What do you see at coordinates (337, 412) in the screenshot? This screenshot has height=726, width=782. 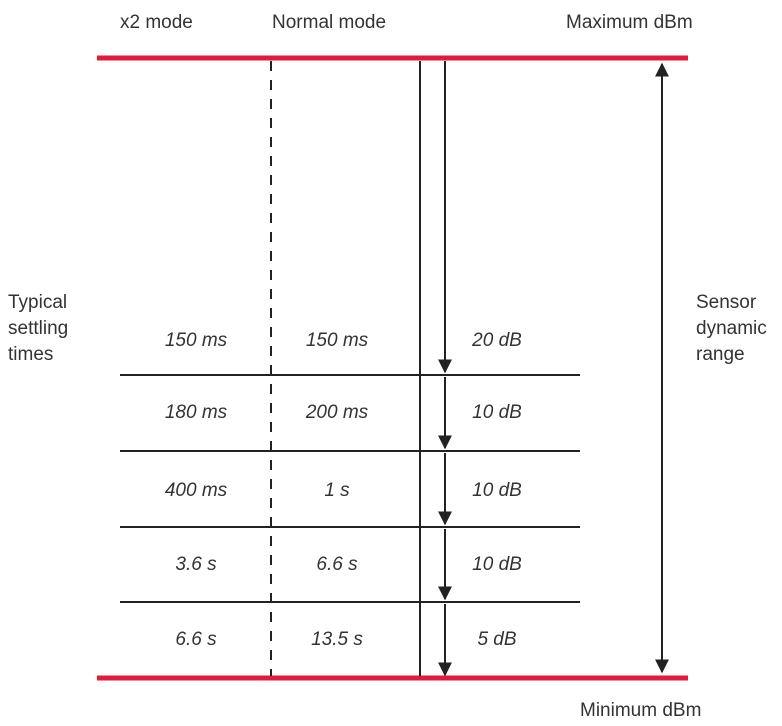 I see `row-2-normal-time: 200 ms` at bounding box center [337, 412].